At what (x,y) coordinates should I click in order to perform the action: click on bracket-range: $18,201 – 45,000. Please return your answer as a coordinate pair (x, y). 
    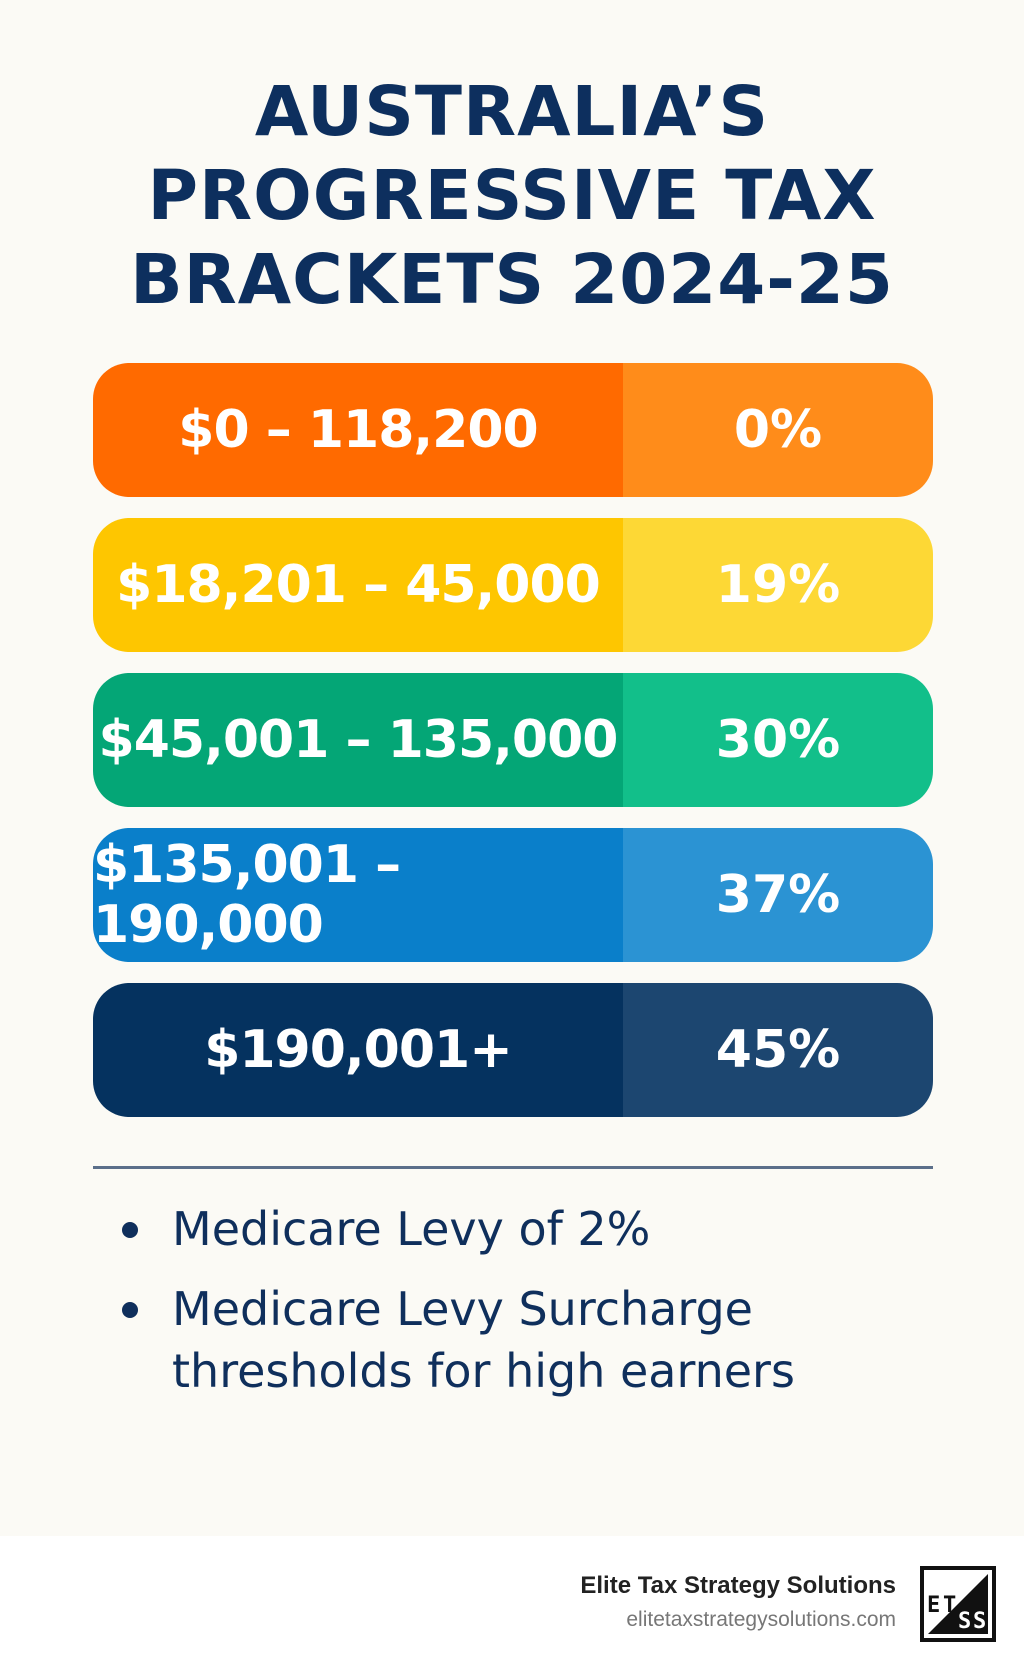
    Looking at the image, I should click on (358, 585).